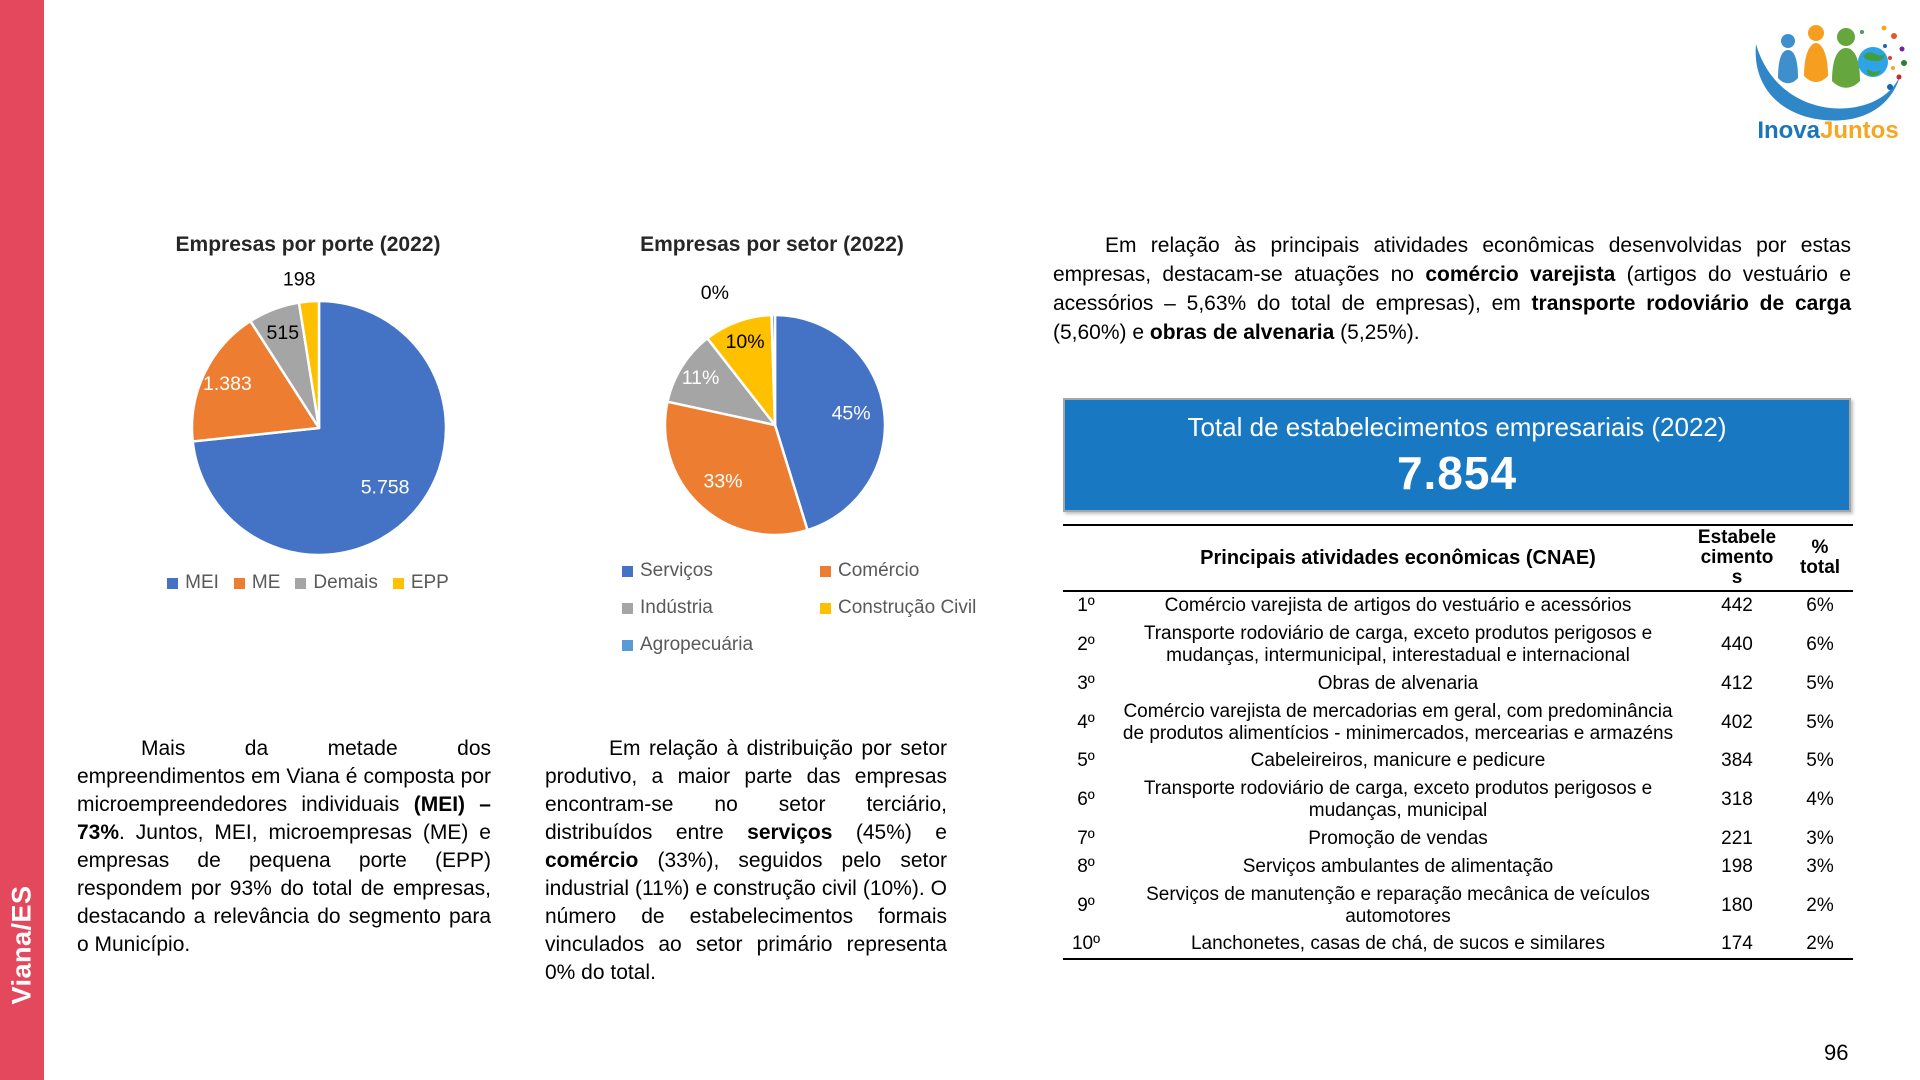  What do you see at coordinates (697, 644) in the screenshot?
I see `legend-label: Agropecuária` at bounding box center [697, 644].